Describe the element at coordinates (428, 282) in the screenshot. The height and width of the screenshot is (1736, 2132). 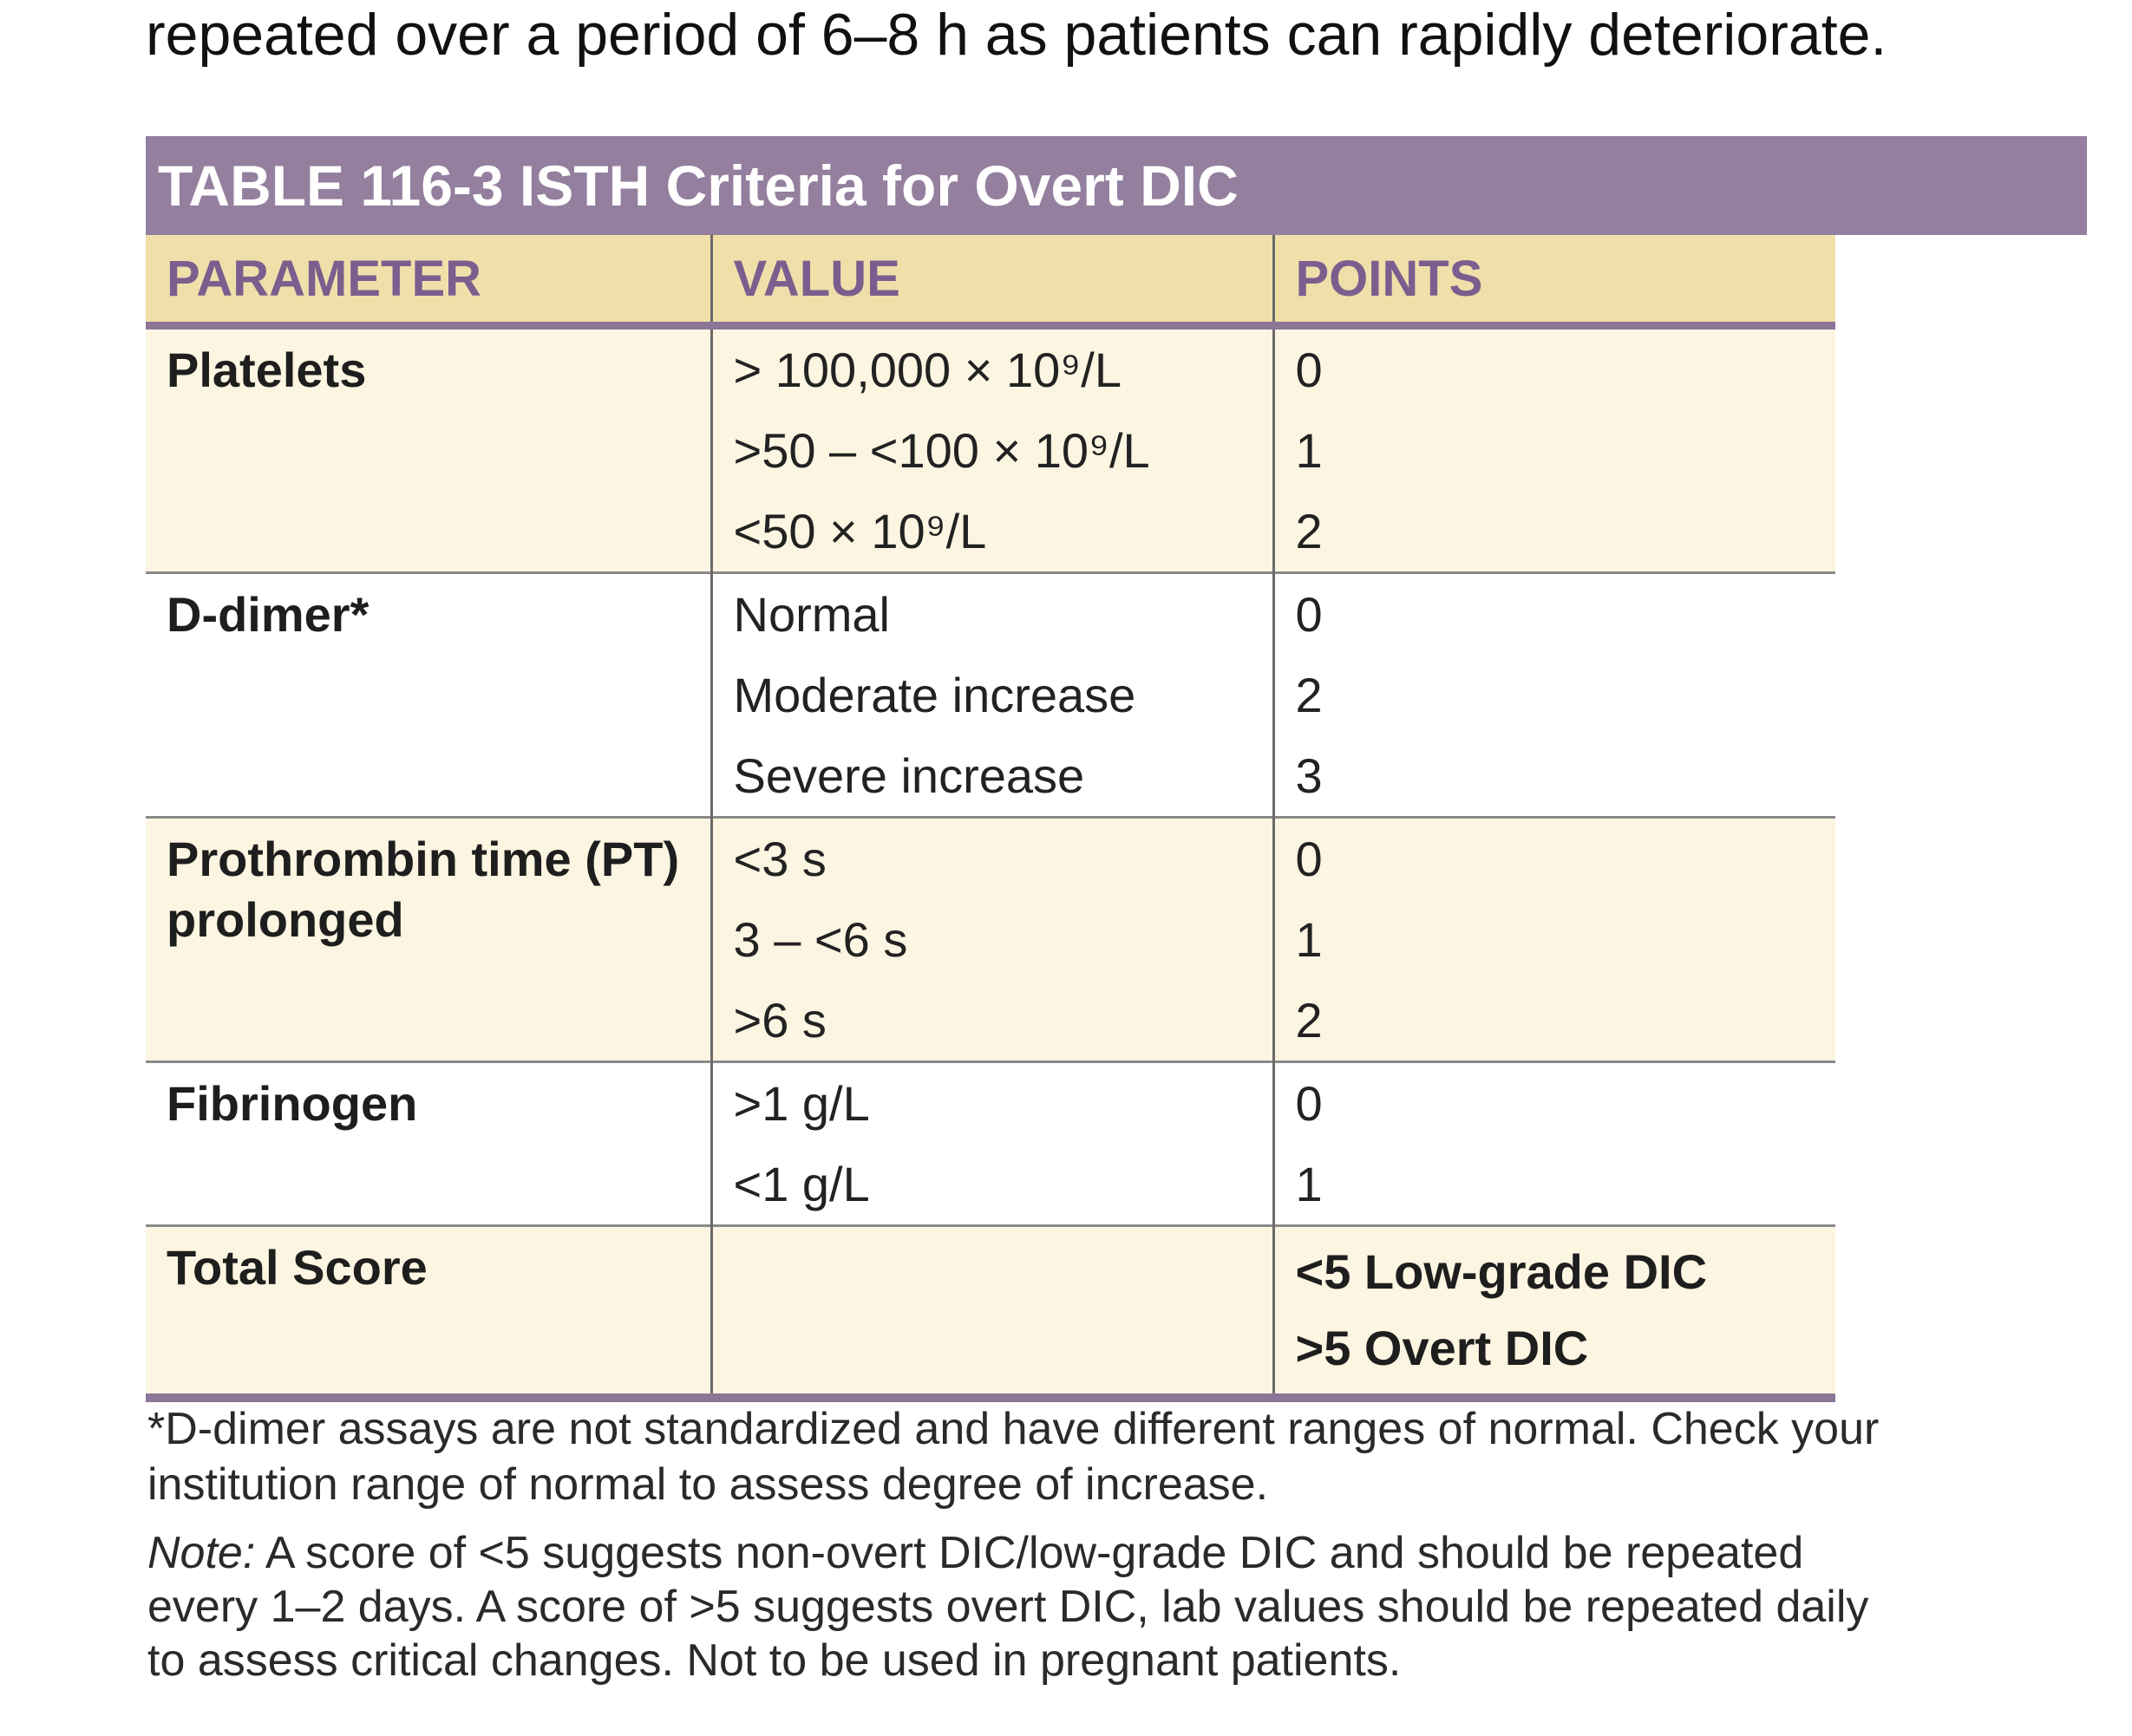
I see `column-header-parameter: PARAMETER` at that location.